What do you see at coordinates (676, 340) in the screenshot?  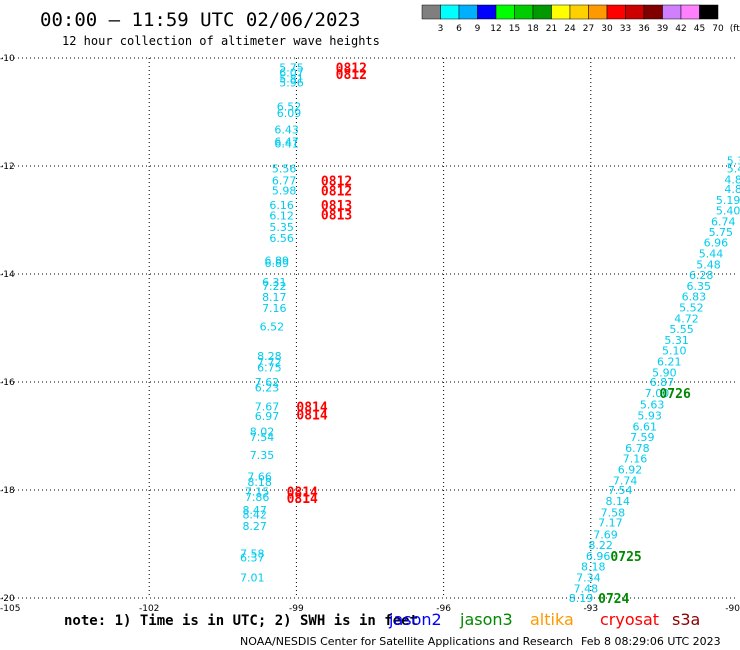 I see `wave-height-value: 5.31` at bounding box center [676, 340].